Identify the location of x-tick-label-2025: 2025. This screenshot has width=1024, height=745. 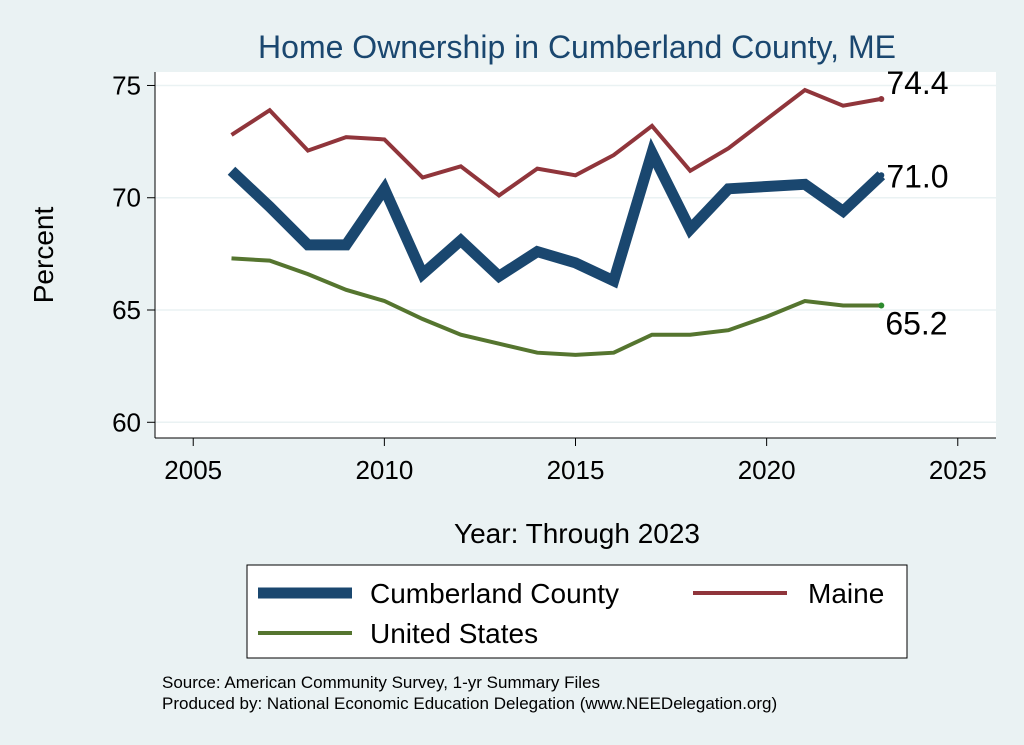
(958, 470).